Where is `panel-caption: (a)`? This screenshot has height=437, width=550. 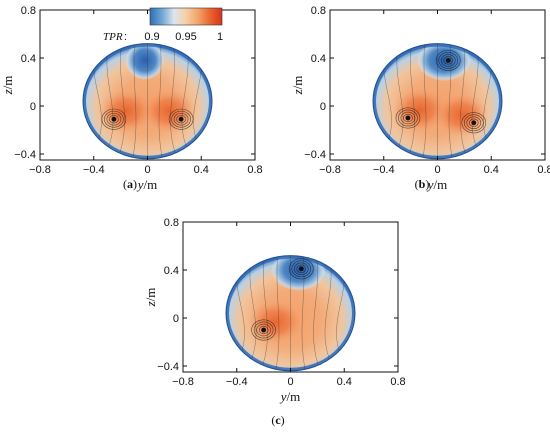
panel-caption: (a) is located at coordinates (130, 184).